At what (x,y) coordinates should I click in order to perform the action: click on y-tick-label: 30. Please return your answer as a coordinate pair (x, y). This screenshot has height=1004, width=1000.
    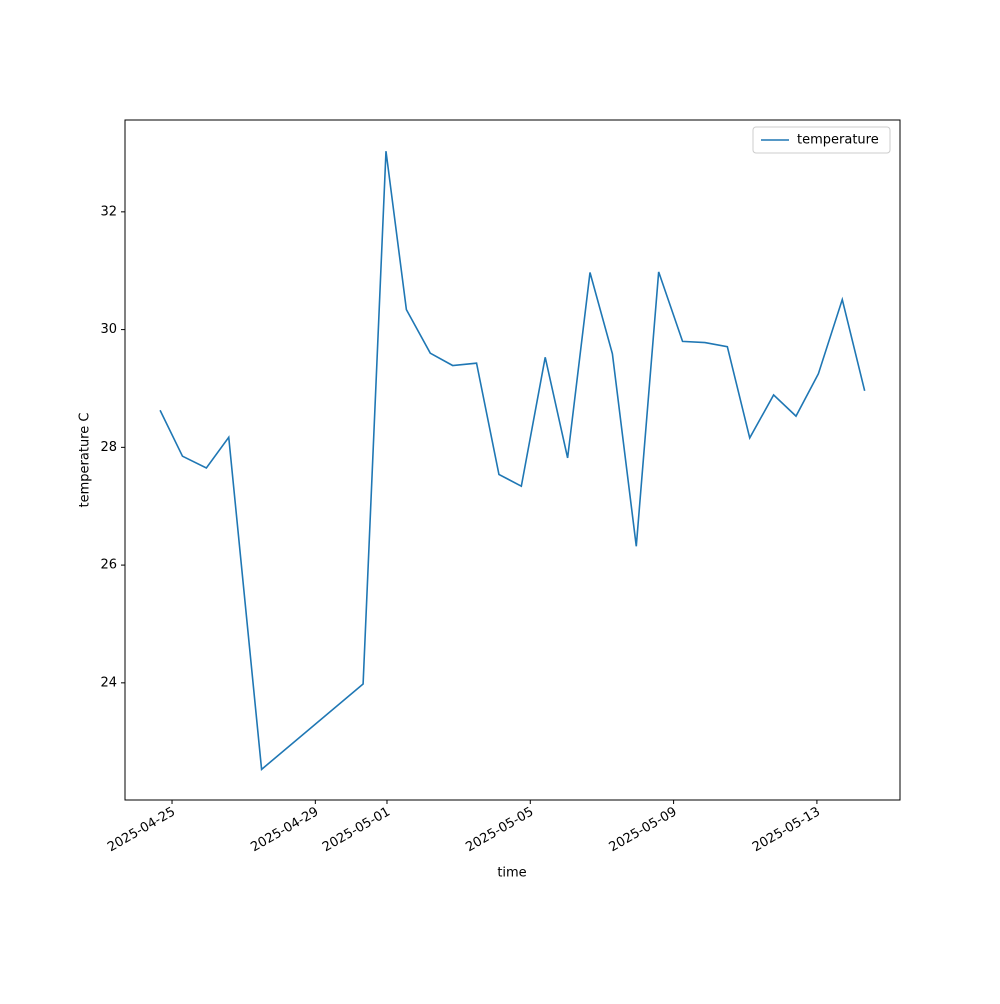
    Looking at the image, I should click on (108, 329).